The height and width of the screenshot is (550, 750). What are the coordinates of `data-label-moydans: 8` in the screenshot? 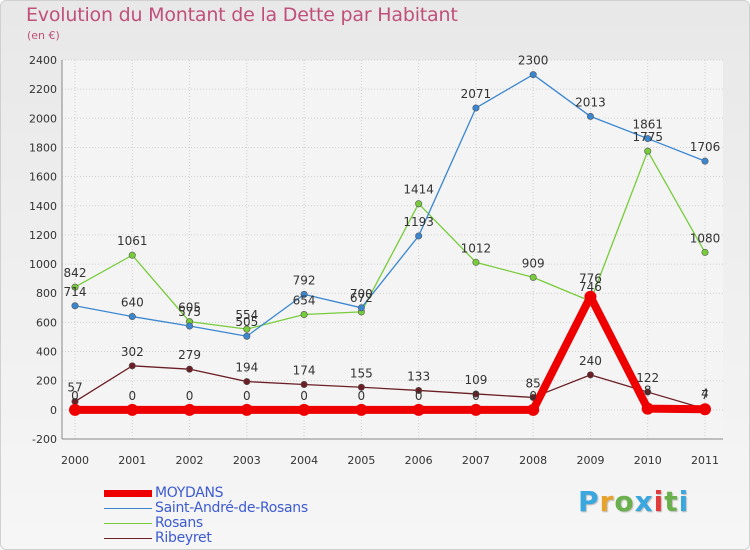 It's located at (648, 391).